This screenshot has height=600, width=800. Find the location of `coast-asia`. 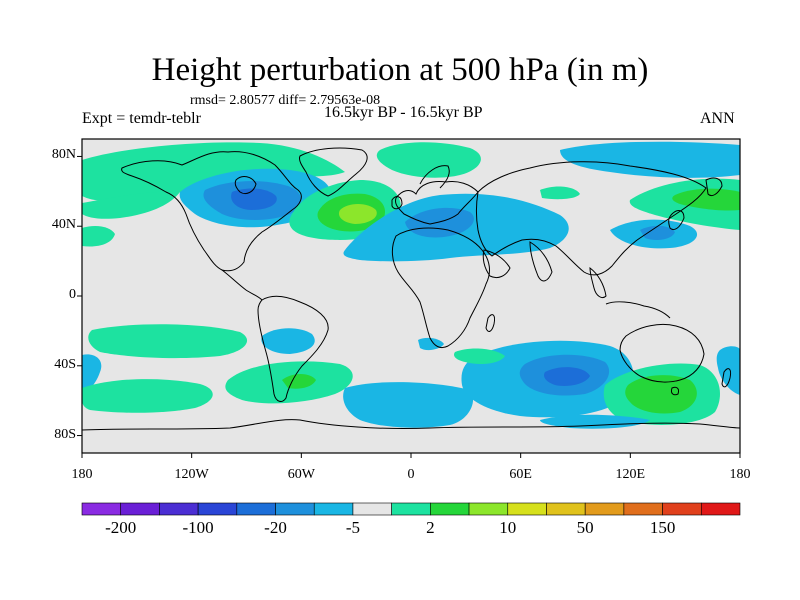

coast-asia is located at coordinates (591, 218).